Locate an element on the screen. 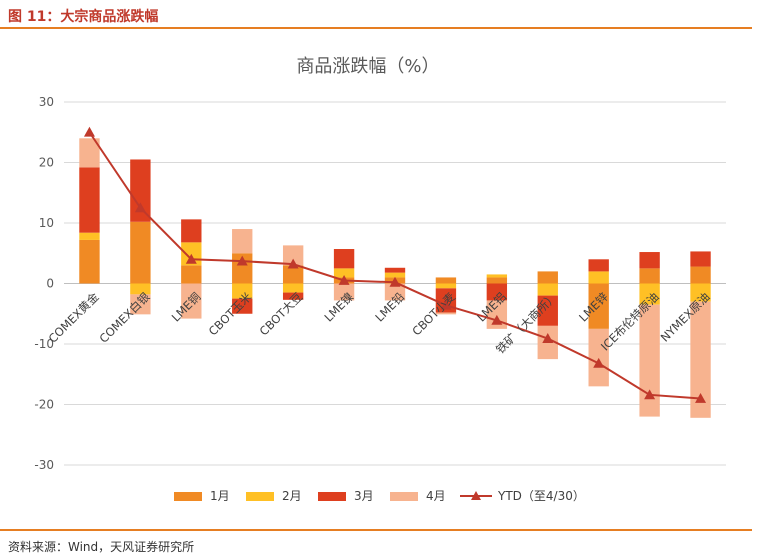 The image size is (758, 559). legend-label: 3月 is located at coordinates (364, 496).